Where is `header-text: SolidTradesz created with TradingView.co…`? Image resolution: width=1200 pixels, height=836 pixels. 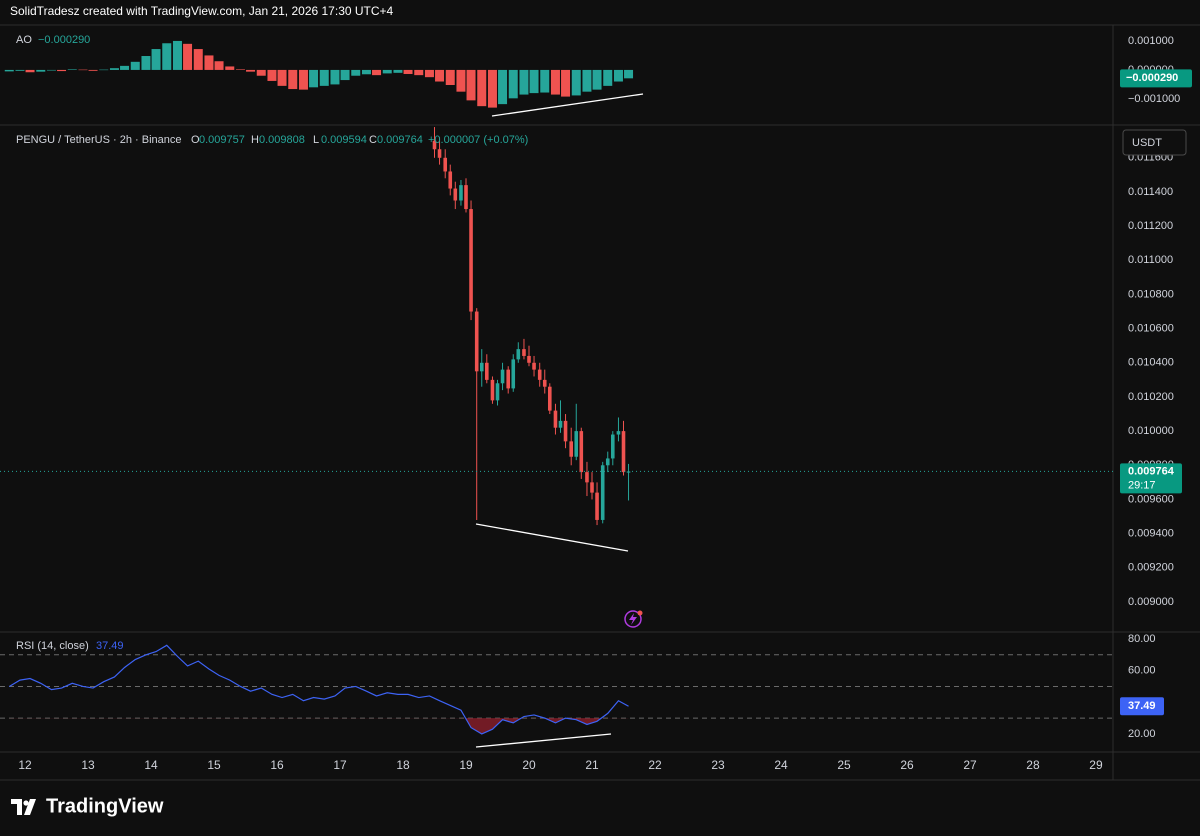
header-text: SolidTradesz created with TradingView.co… is located at coordinates (202, 11).